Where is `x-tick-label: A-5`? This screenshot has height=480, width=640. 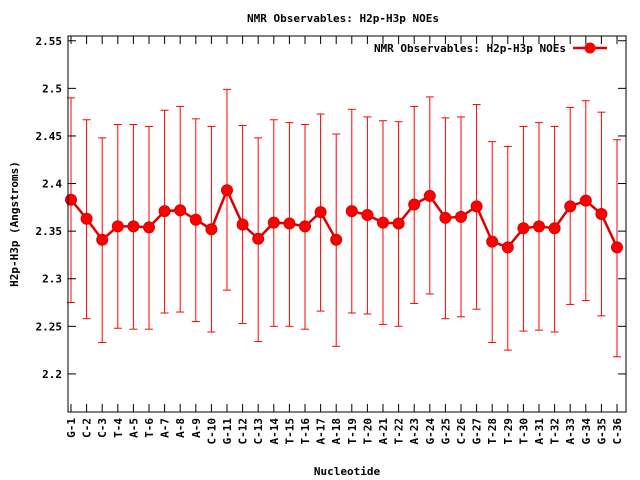 x-tick-label: A-5 is located at coordinates (133, 428).